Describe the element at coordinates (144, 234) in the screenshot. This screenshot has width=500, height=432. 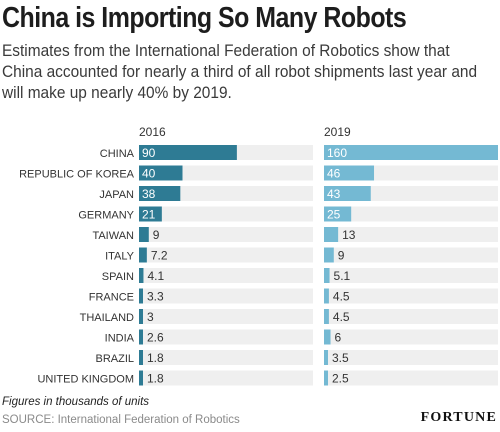
I see `bar-2016-taiwan` at that location.